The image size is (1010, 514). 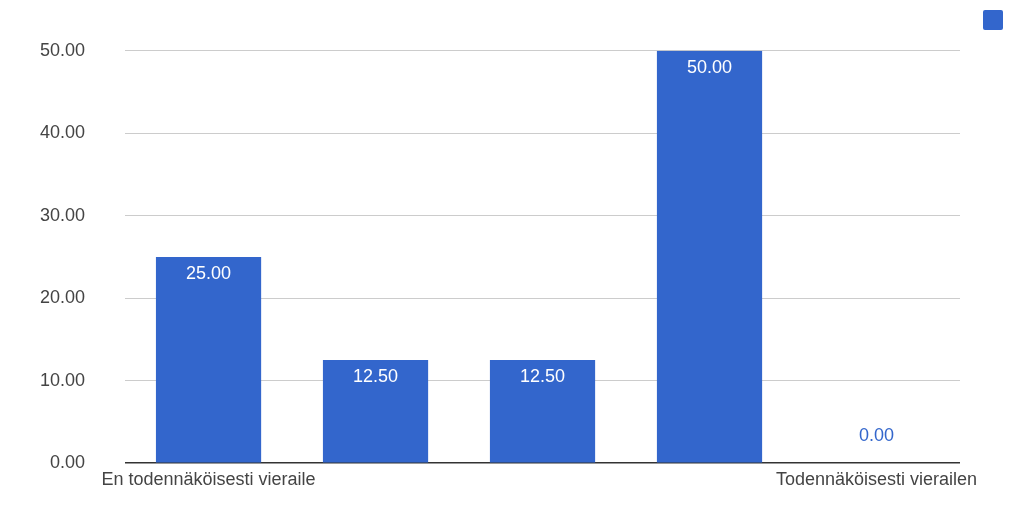 I want to click on x-tick-label: Todennäköisesti vierailen, so click(x=876, y=478).